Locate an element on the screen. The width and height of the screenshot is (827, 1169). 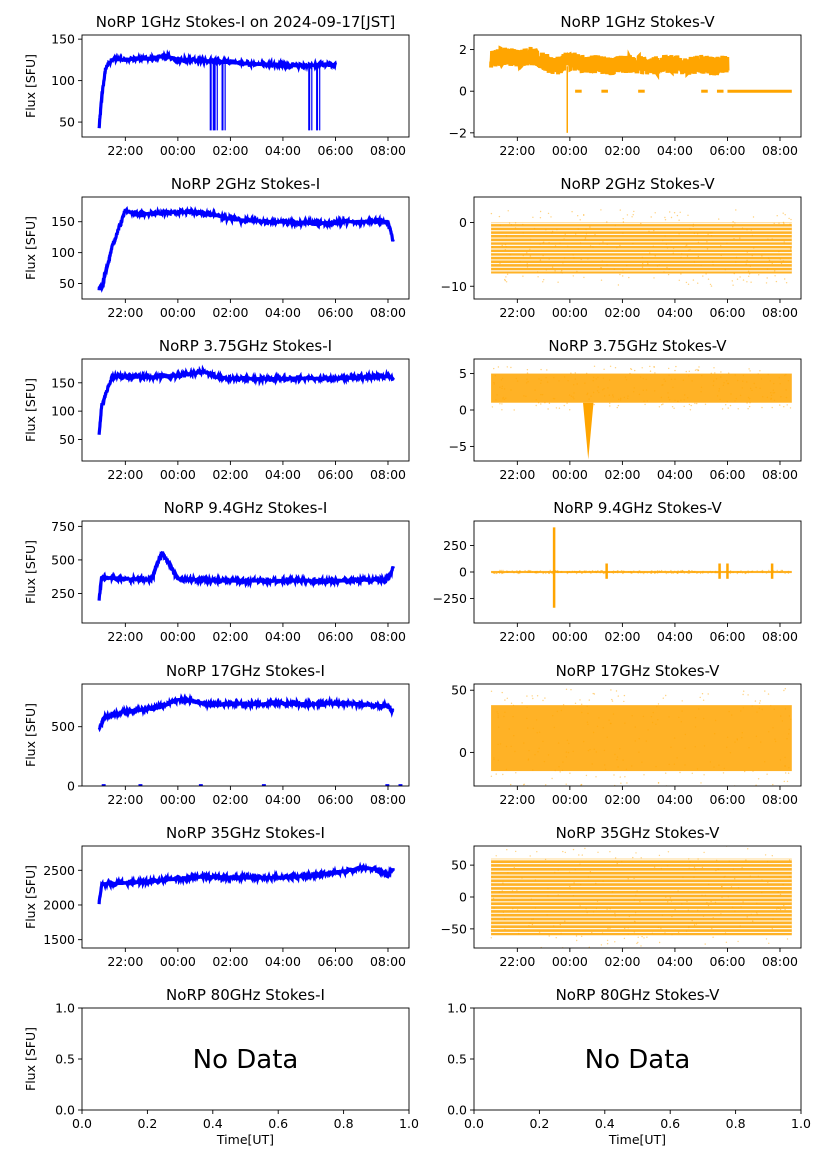
y-tick-label: 50 is located at coordinates (459, 690).